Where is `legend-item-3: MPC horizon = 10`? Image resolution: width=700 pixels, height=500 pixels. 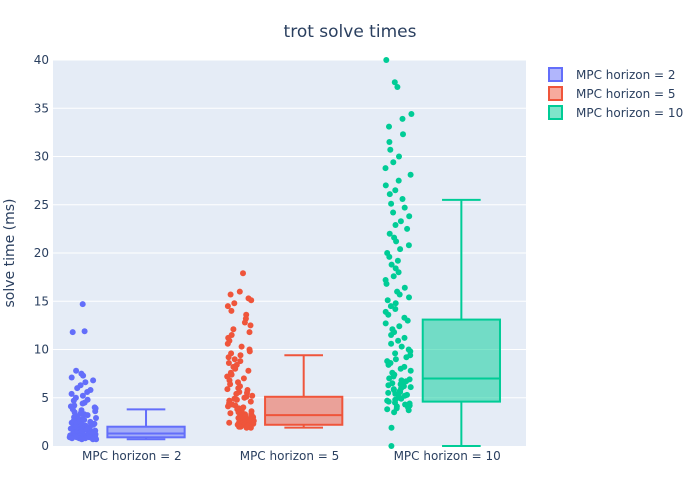 legend-item-3: MPC horizon = 10 is located at coordinates (615, 112).